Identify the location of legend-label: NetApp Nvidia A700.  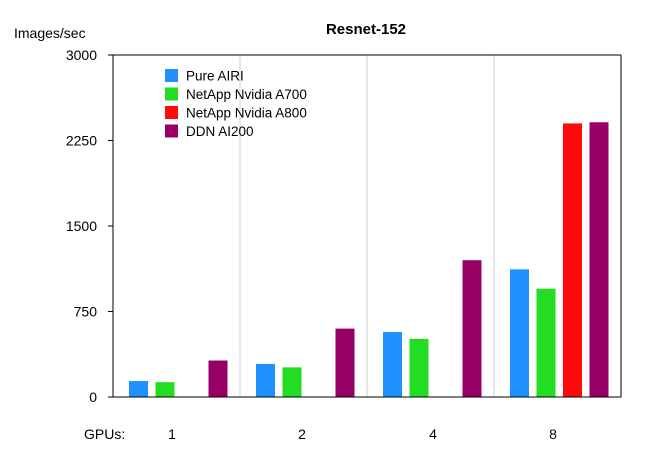
(246, 94).